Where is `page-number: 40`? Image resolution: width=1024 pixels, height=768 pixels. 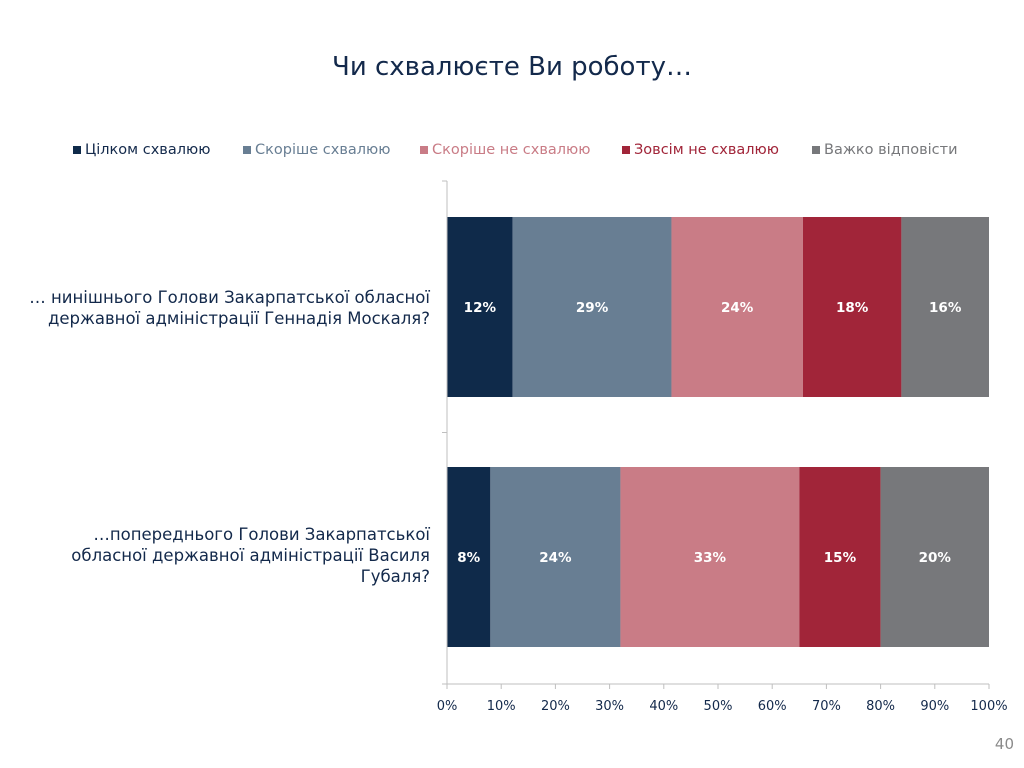
page-number: 40 is located at coordinates (1004, 744).